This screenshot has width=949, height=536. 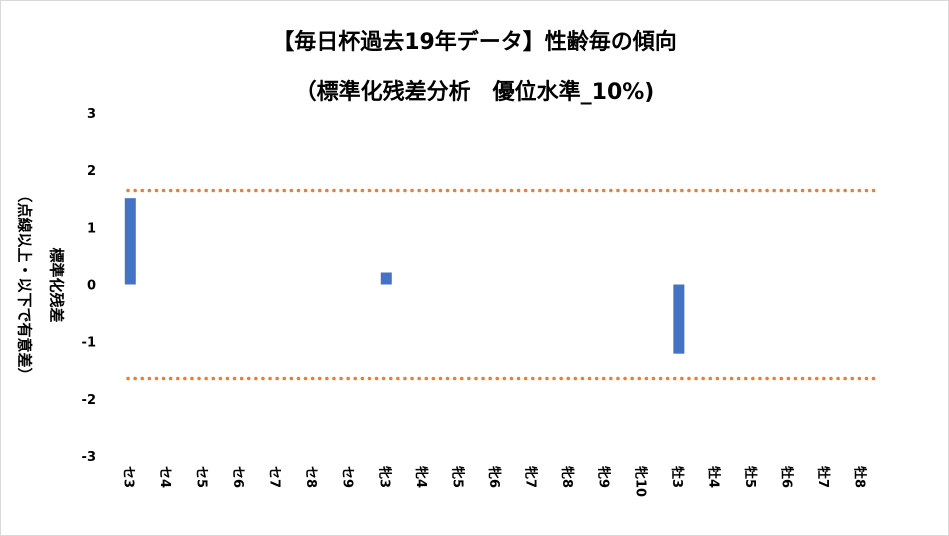 I want to click on x-tick-label: セ6, so click(x=237, y=477).